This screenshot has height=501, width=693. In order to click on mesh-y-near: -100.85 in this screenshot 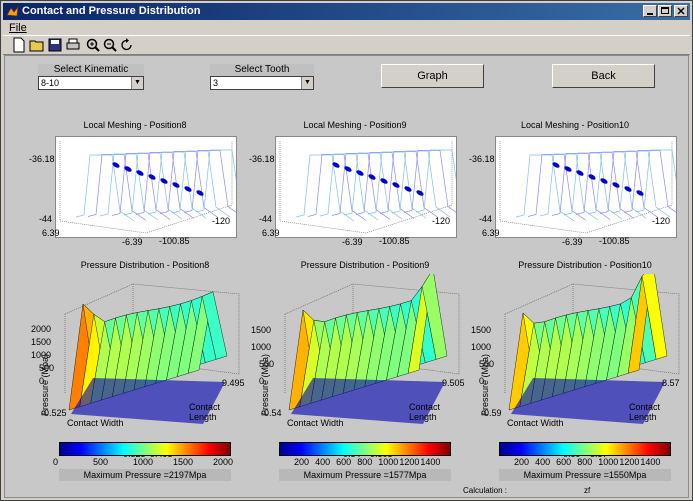, I will do `click(174, 241)`.